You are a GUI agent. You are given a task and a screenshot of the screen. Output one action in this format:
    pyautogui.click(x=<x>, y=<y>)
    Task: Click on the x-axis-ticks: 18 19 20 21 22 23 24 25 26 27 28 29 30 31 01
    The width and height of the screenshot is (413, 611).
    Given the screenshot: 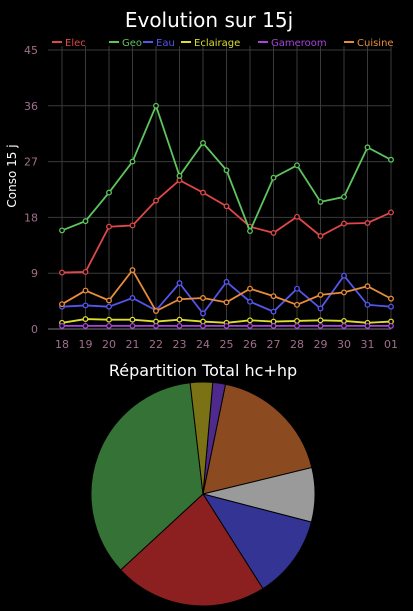 What is the action you would take?
    pyautogui.click(x=226, y=344)
    